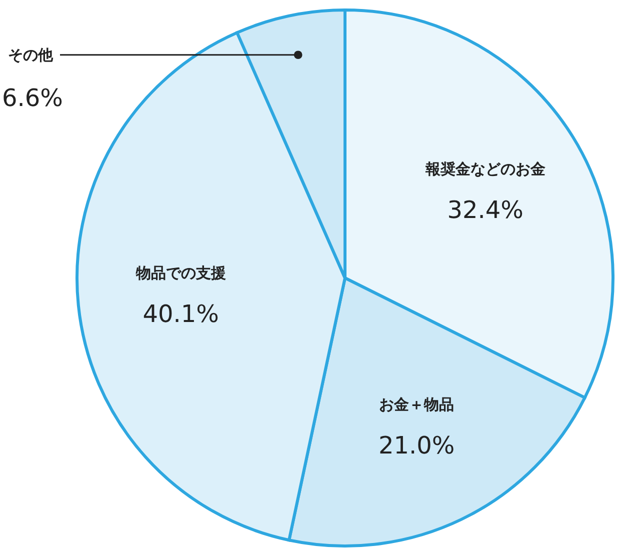 The width and height of the screenshot is (622, 555). I want to click on data-label: 40.1%, so click(180, 314).